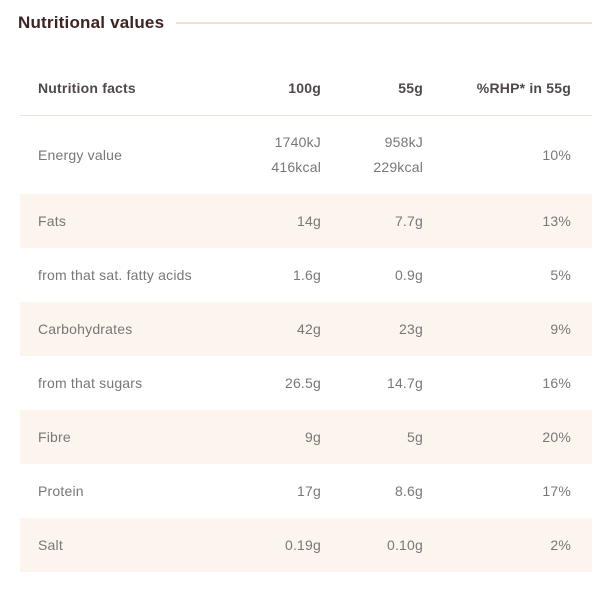 The width and height of the screenshot is (602, 589). What do you see at coordinates (61, 491) in the screenshot?
I see `row-label: Protein` at bounding box center [61, 491].